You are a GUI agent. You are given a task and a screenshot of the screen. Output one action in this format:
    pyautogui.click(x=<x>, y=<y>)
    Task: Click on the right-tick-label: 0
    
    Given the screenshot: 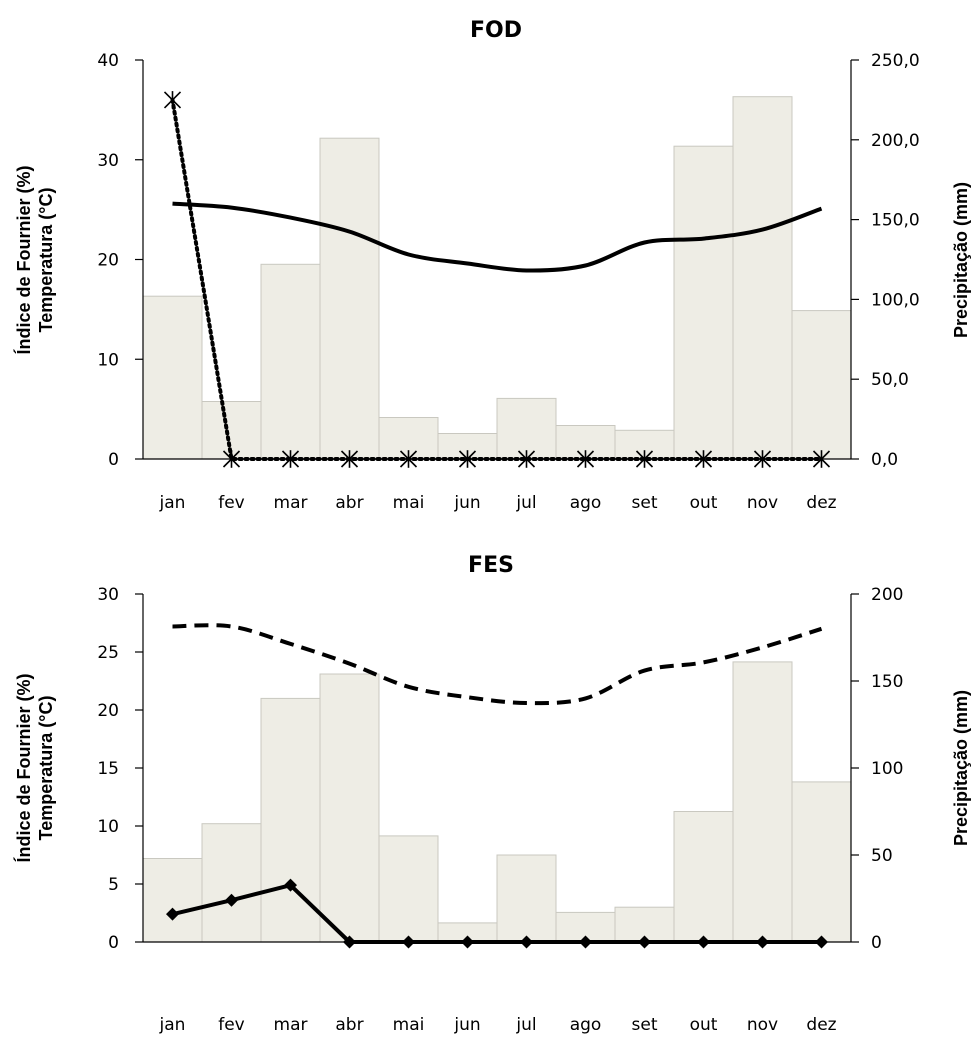 What is the action you would take?
    pyautogui.click(x=876, y=943)
    